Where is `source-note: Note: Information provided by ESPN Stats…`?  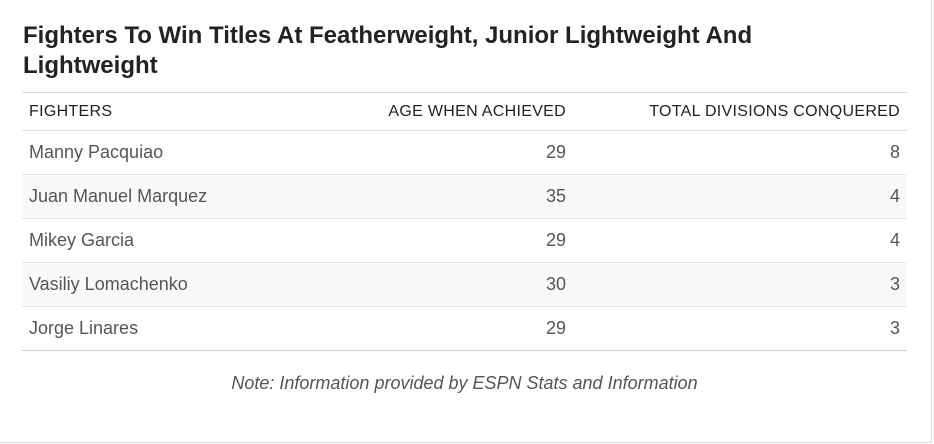
source-note: Note: Information provided by ESPN Stats… is located at coordinates (464, 383).